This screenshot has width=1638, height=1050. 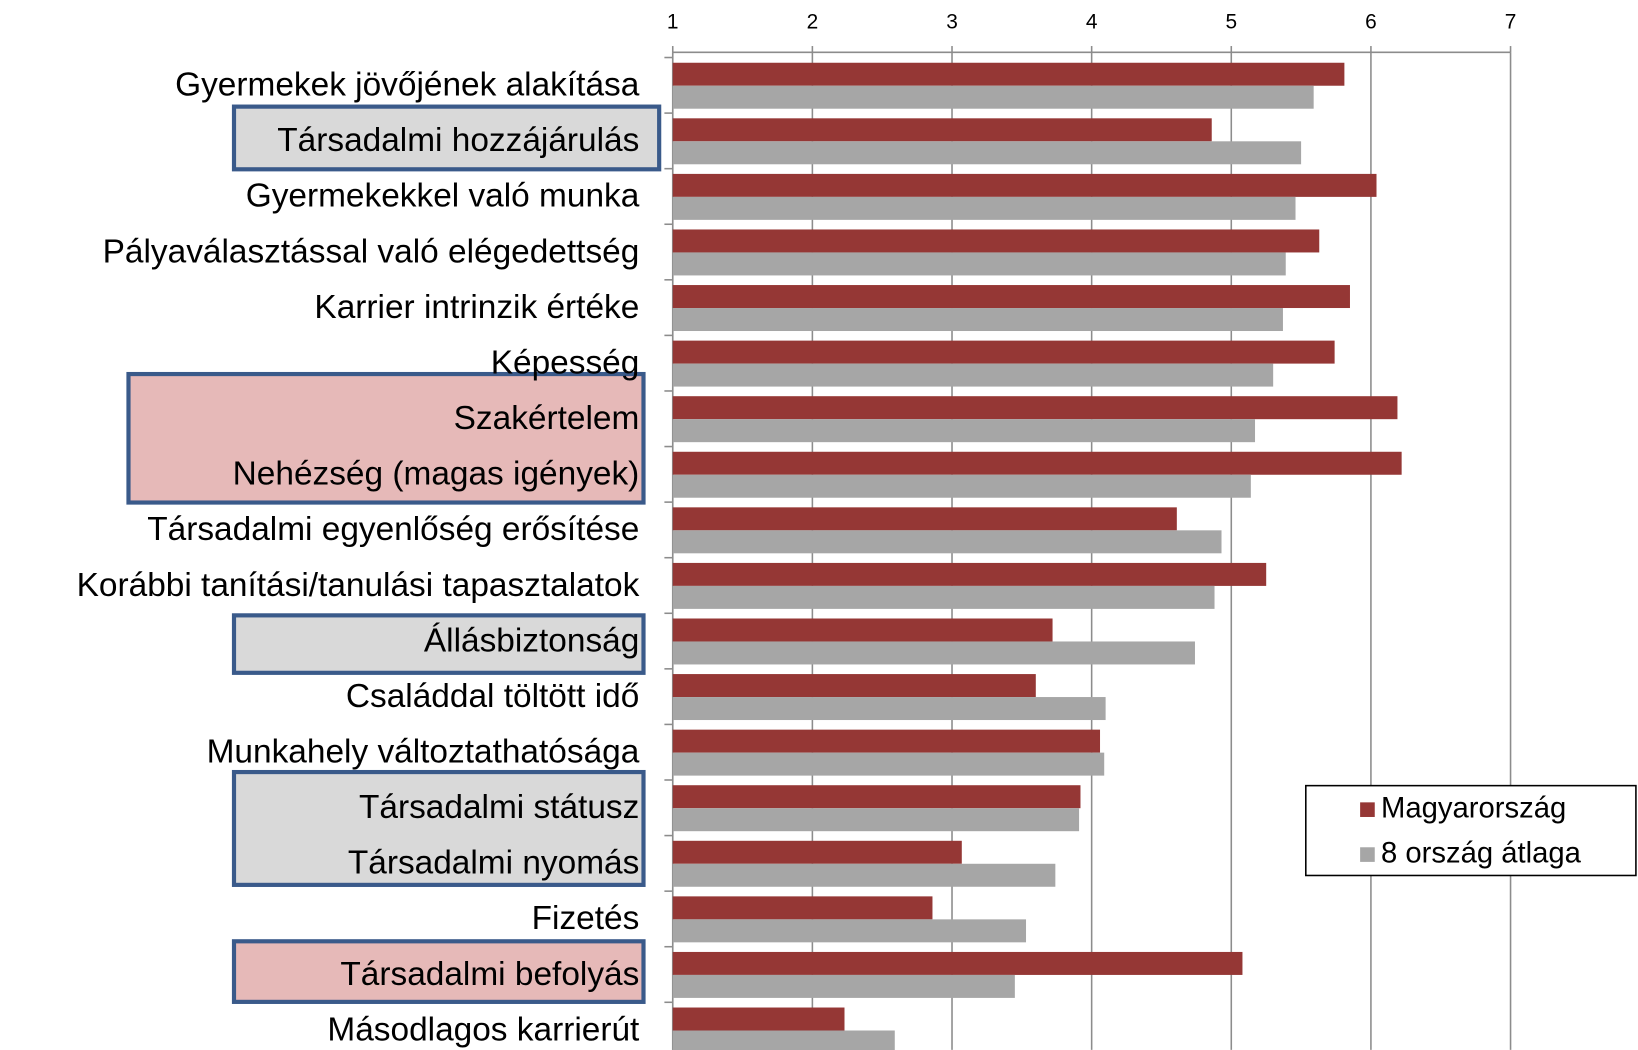 What do you see at coordinates (492, 696) in the screenshot?
I see `y-tick-label: Családdal töltött idő` at bounding box center [492, 696].